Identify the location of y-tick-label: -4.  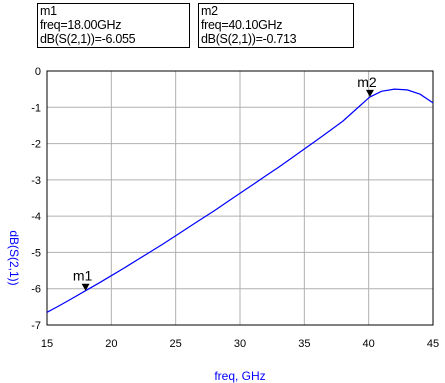
(36, 217).